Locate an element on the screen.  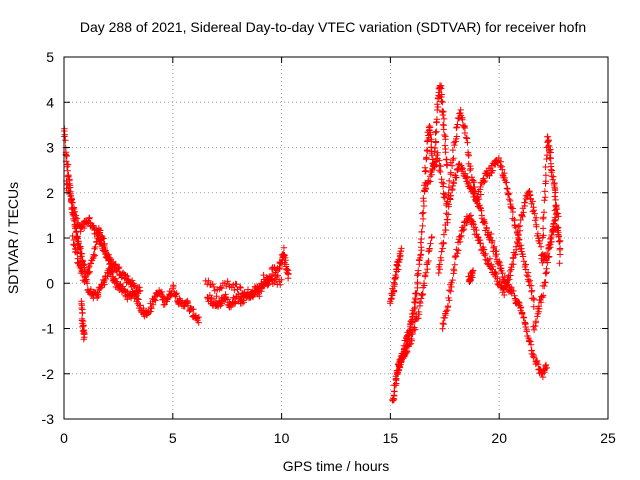
y-tick-label: -3 is located at coordinates (48, 419).